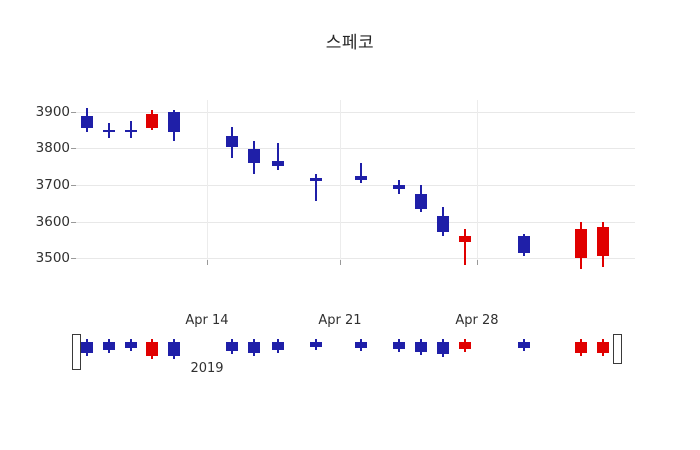 This screenshot has width=700, height=450. I want to click on x-tick-label-apr-28: Apr 28, so click(477, 320).